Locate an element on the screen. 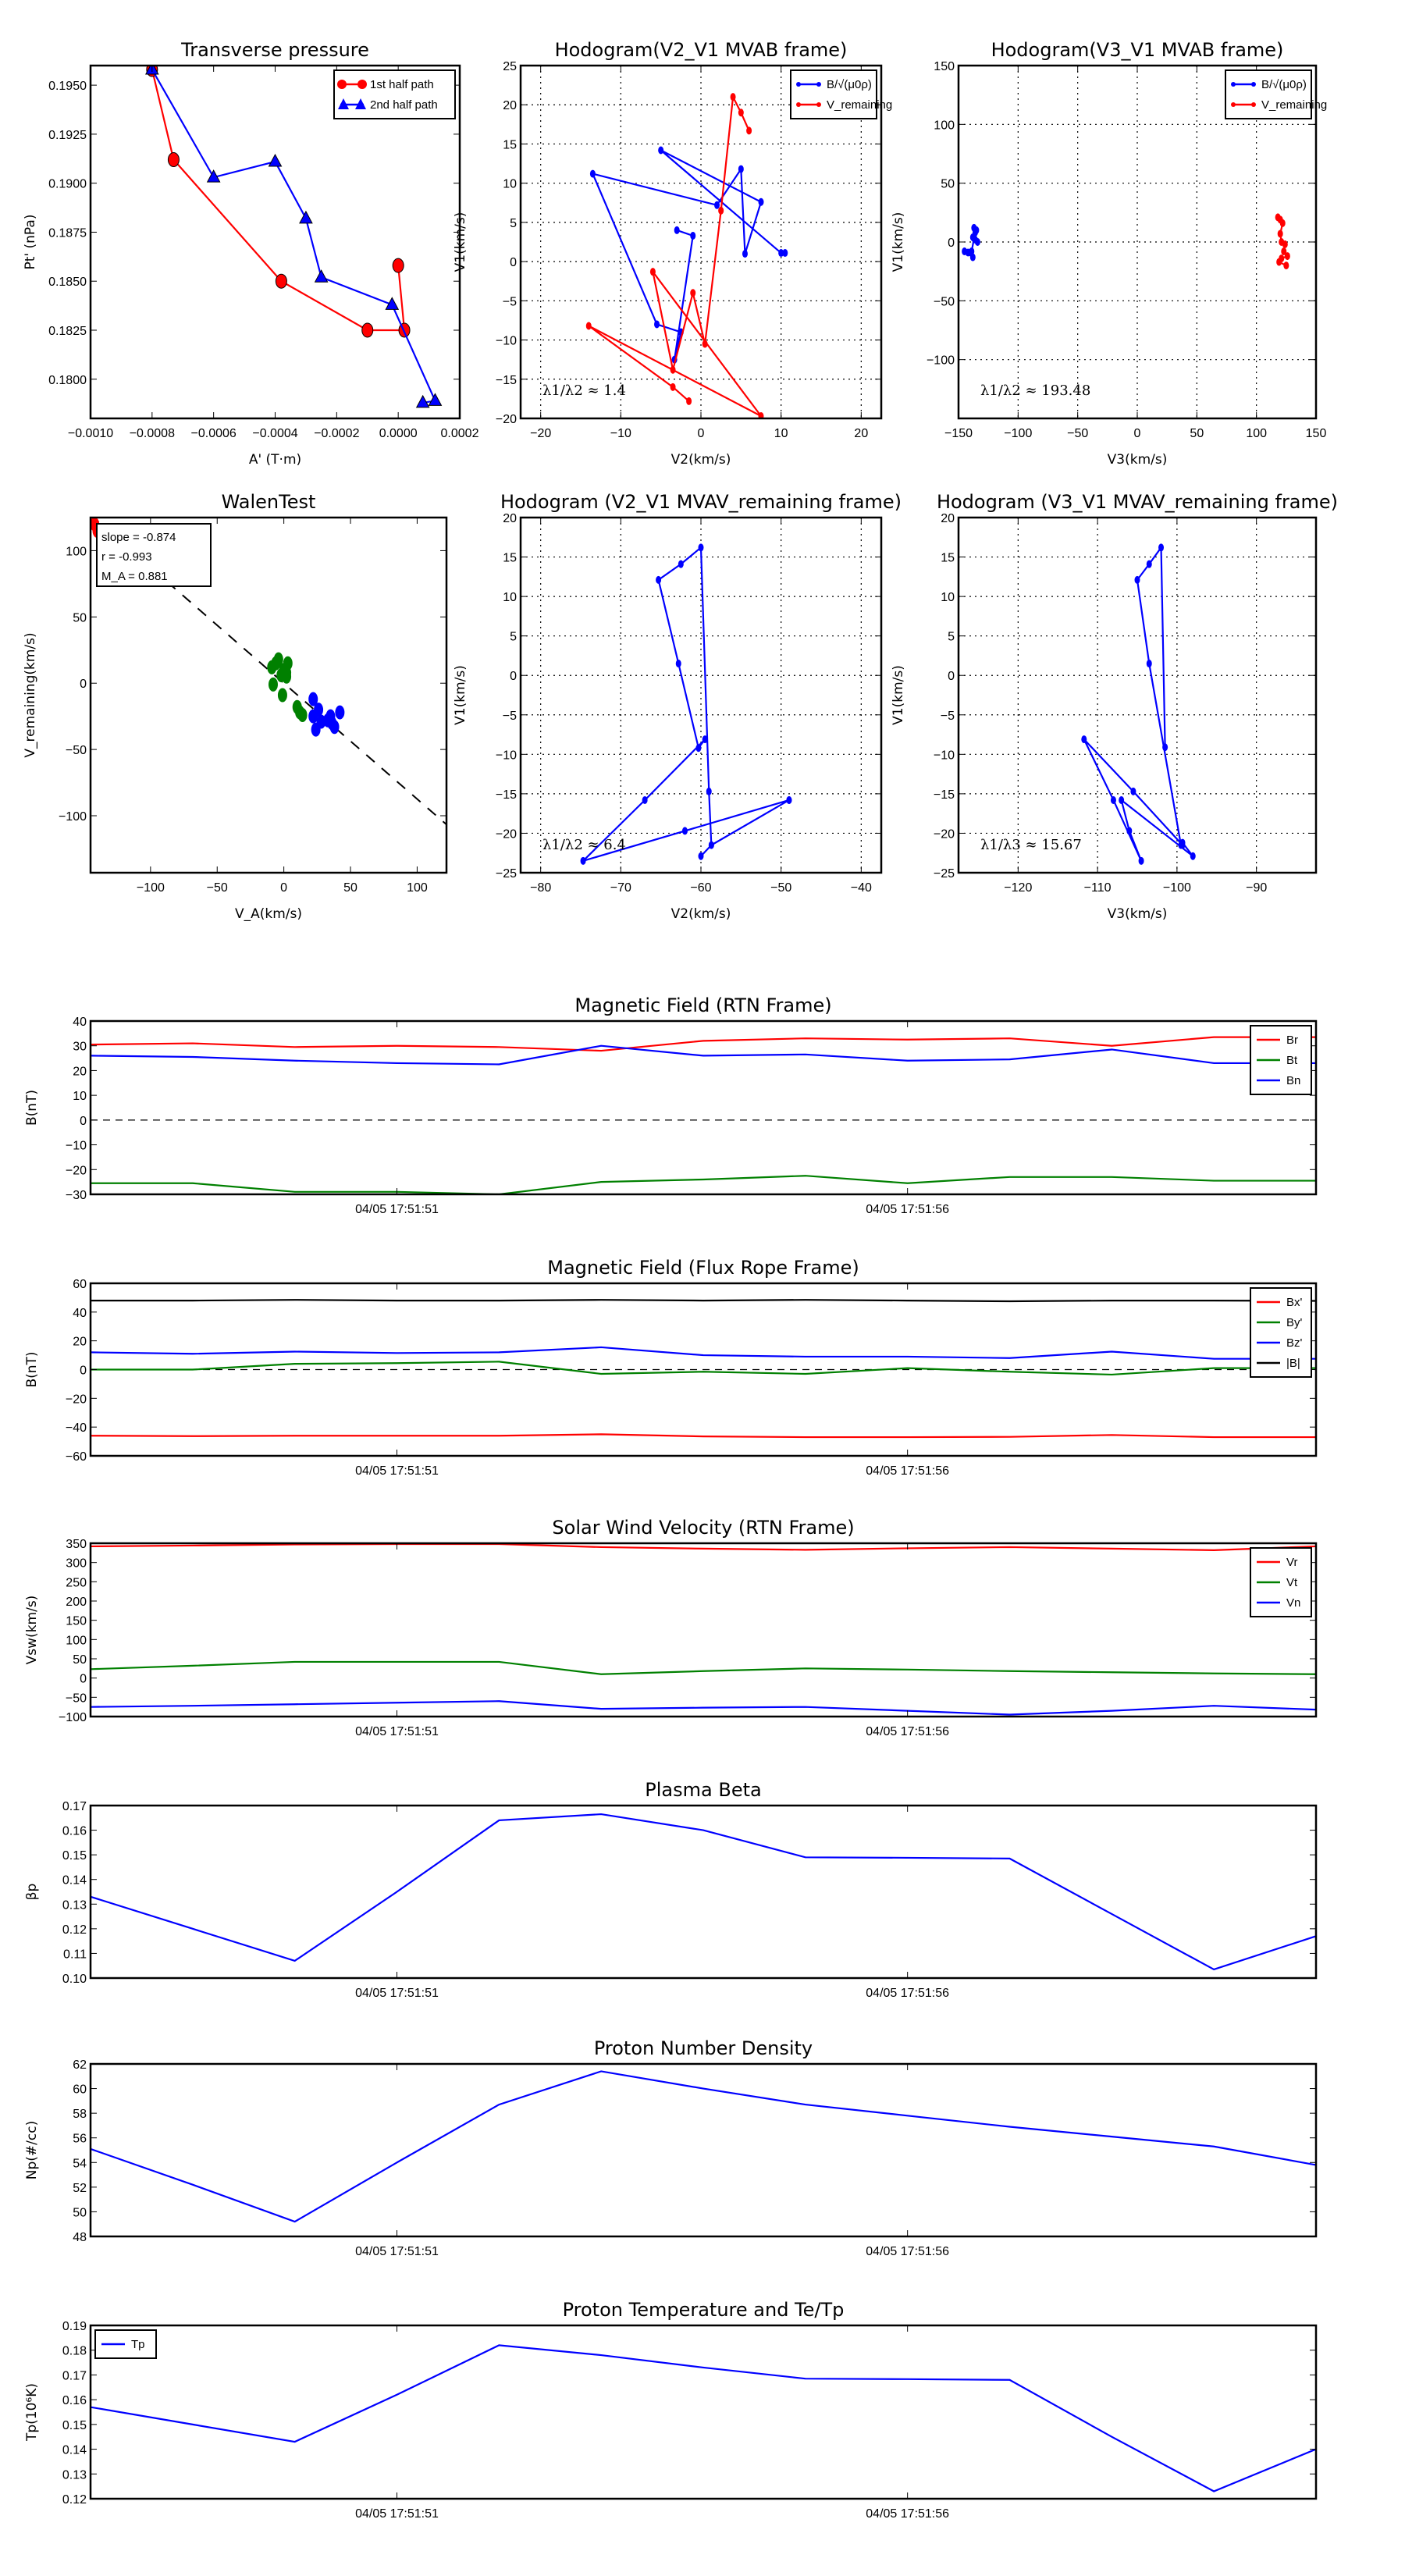 The image size is (1405, 2576). axes-frame is located at coordinates (704, 1630).